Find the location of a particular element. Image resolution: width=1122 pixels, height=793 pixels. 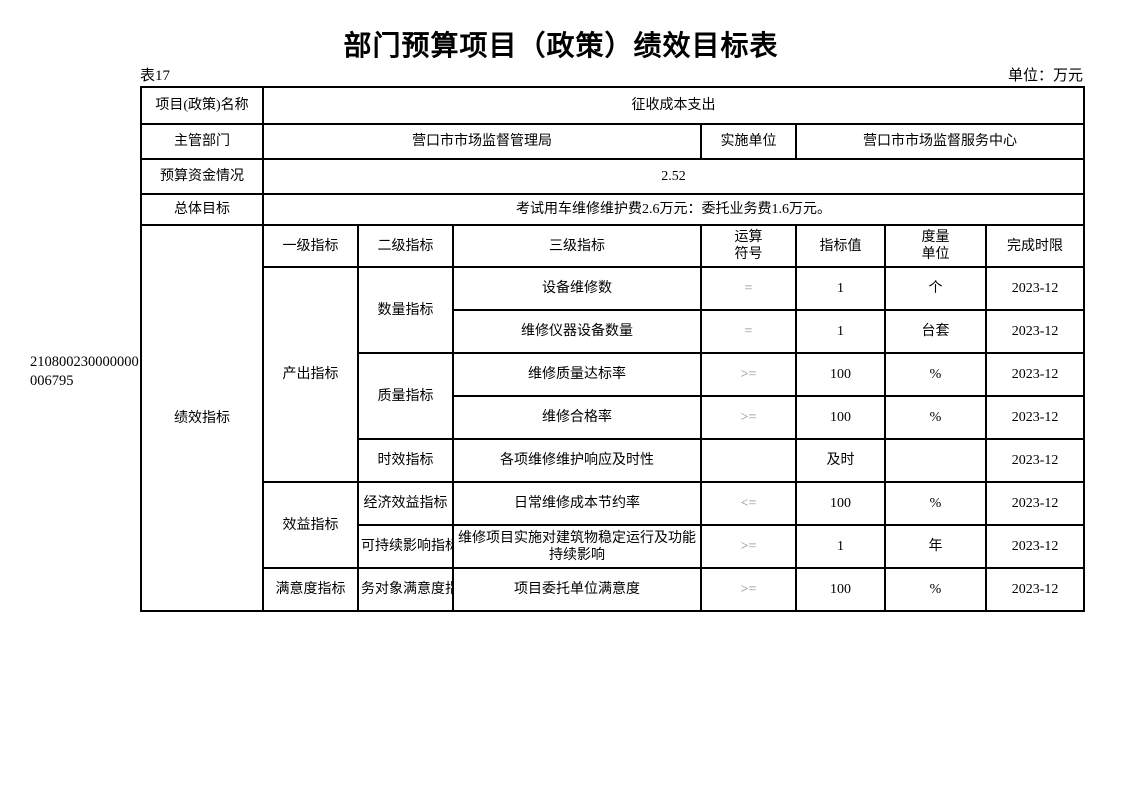

budget-value: 2.52 is located at coordinates (673, 176).